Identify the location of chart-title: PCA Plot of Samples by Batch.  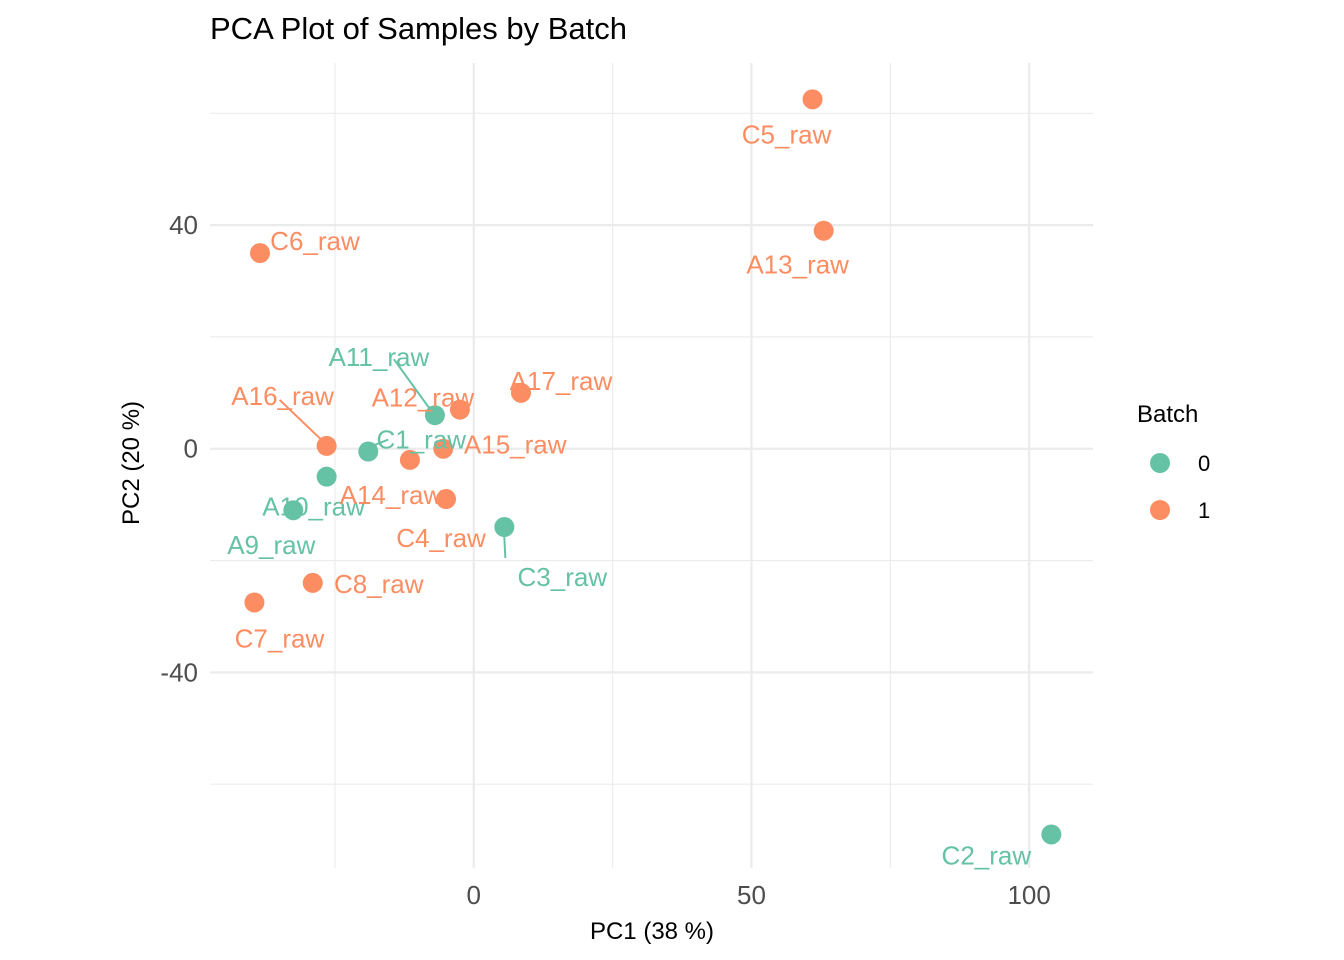
(418, 28).